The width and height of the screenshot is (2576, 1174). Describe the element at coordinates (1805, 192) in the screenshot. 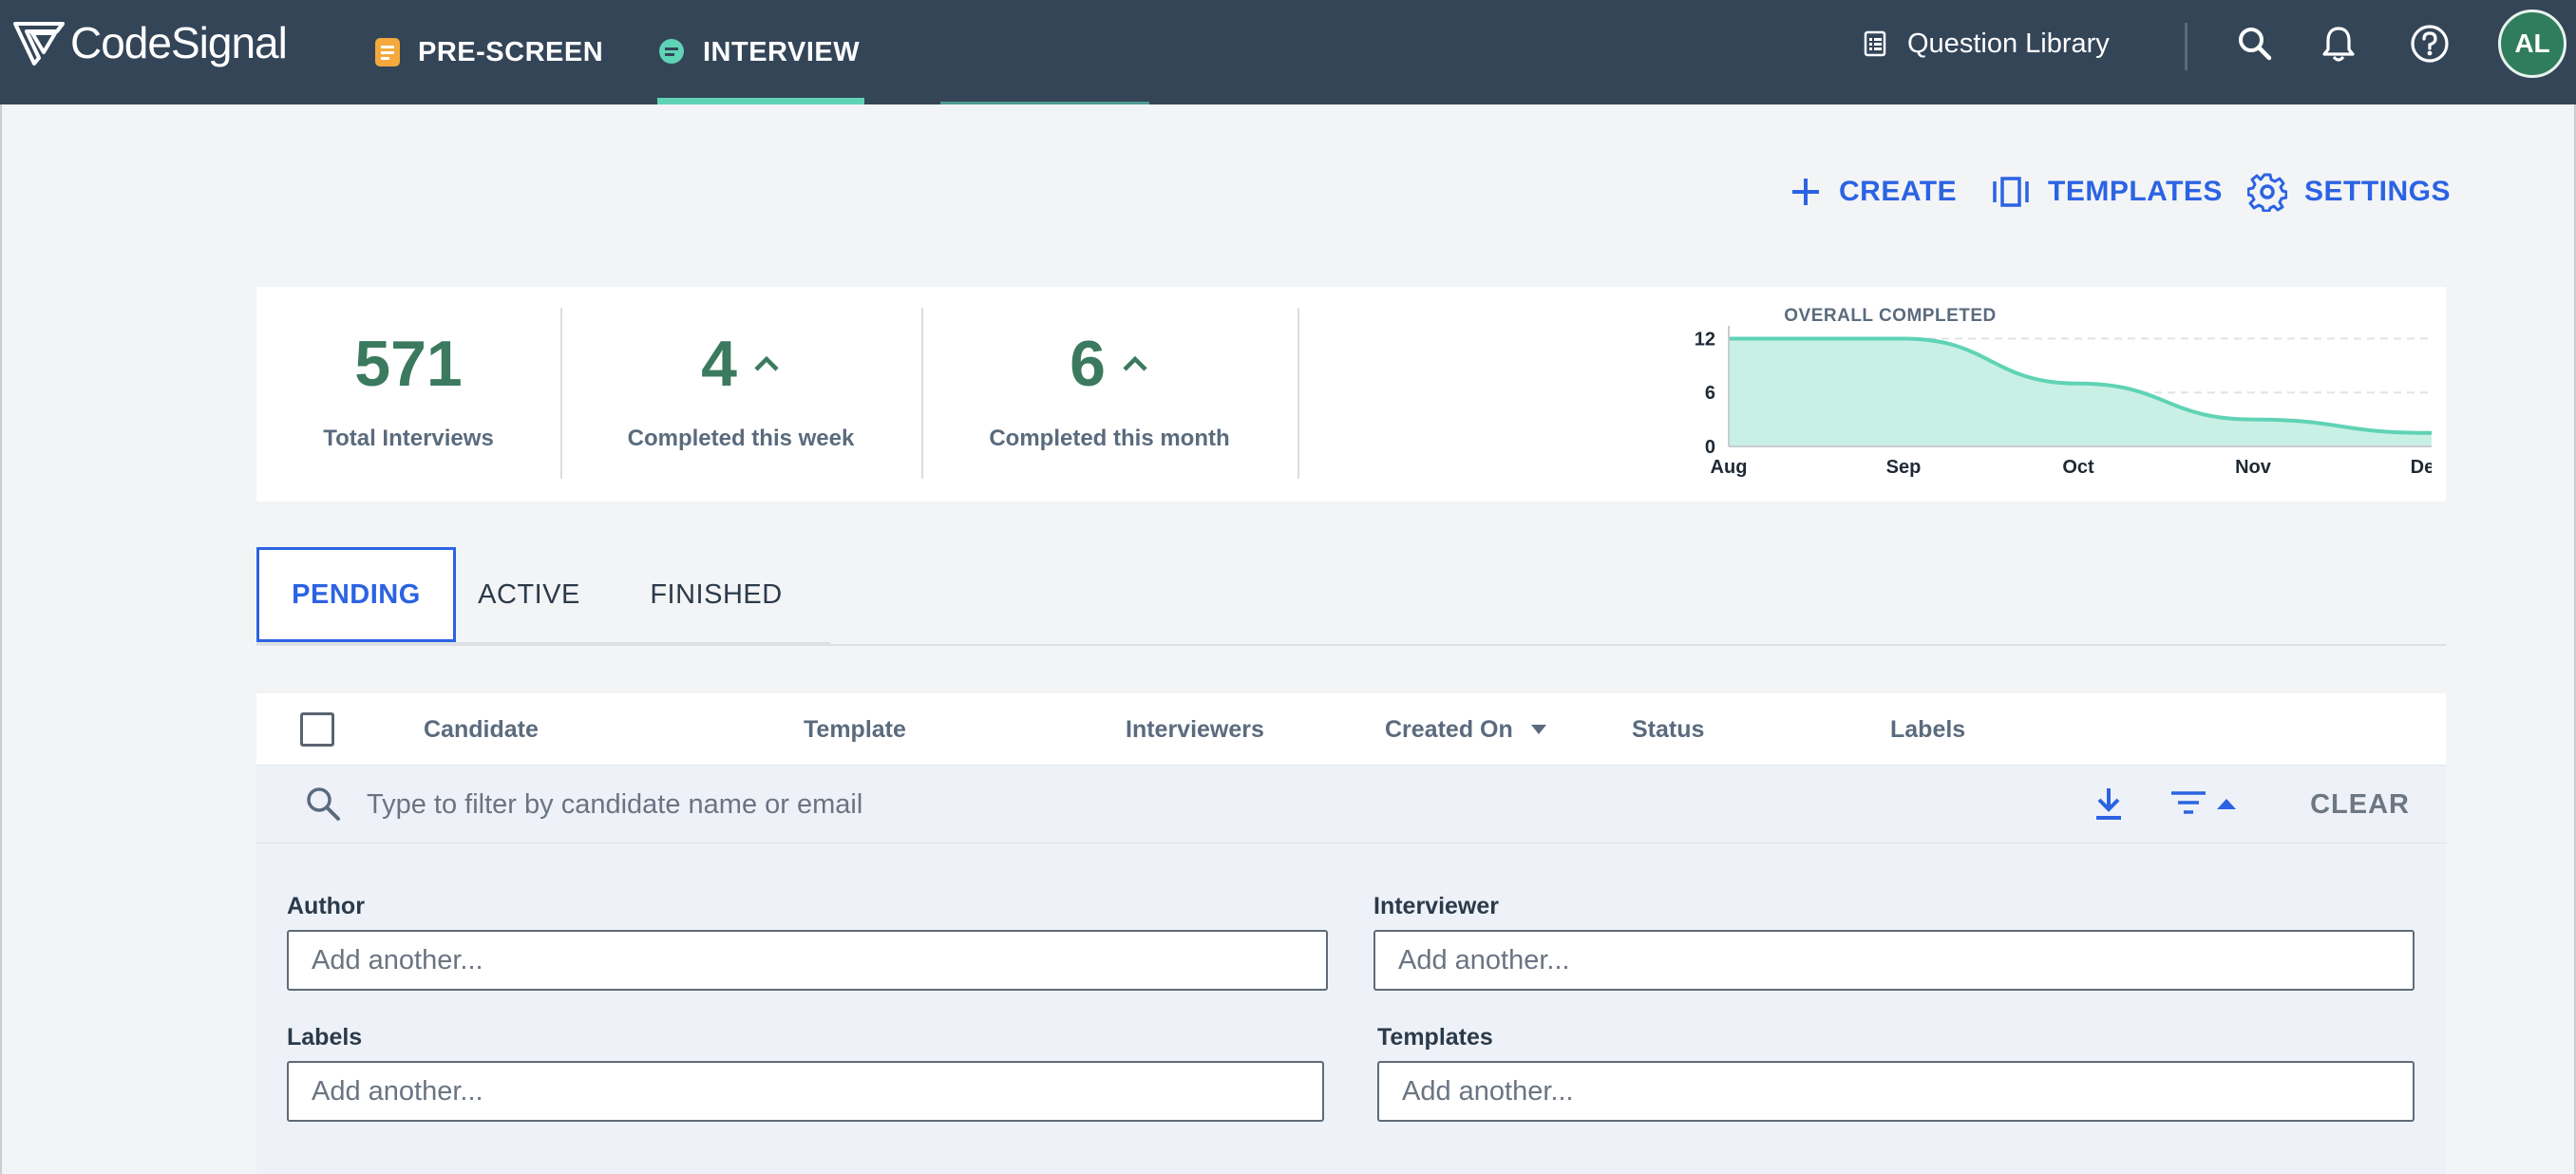

I see `plus-icon` at that location.